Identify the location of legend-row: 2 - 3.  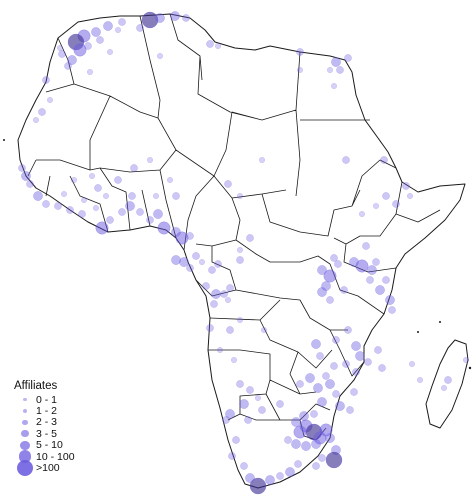
(59, 422).